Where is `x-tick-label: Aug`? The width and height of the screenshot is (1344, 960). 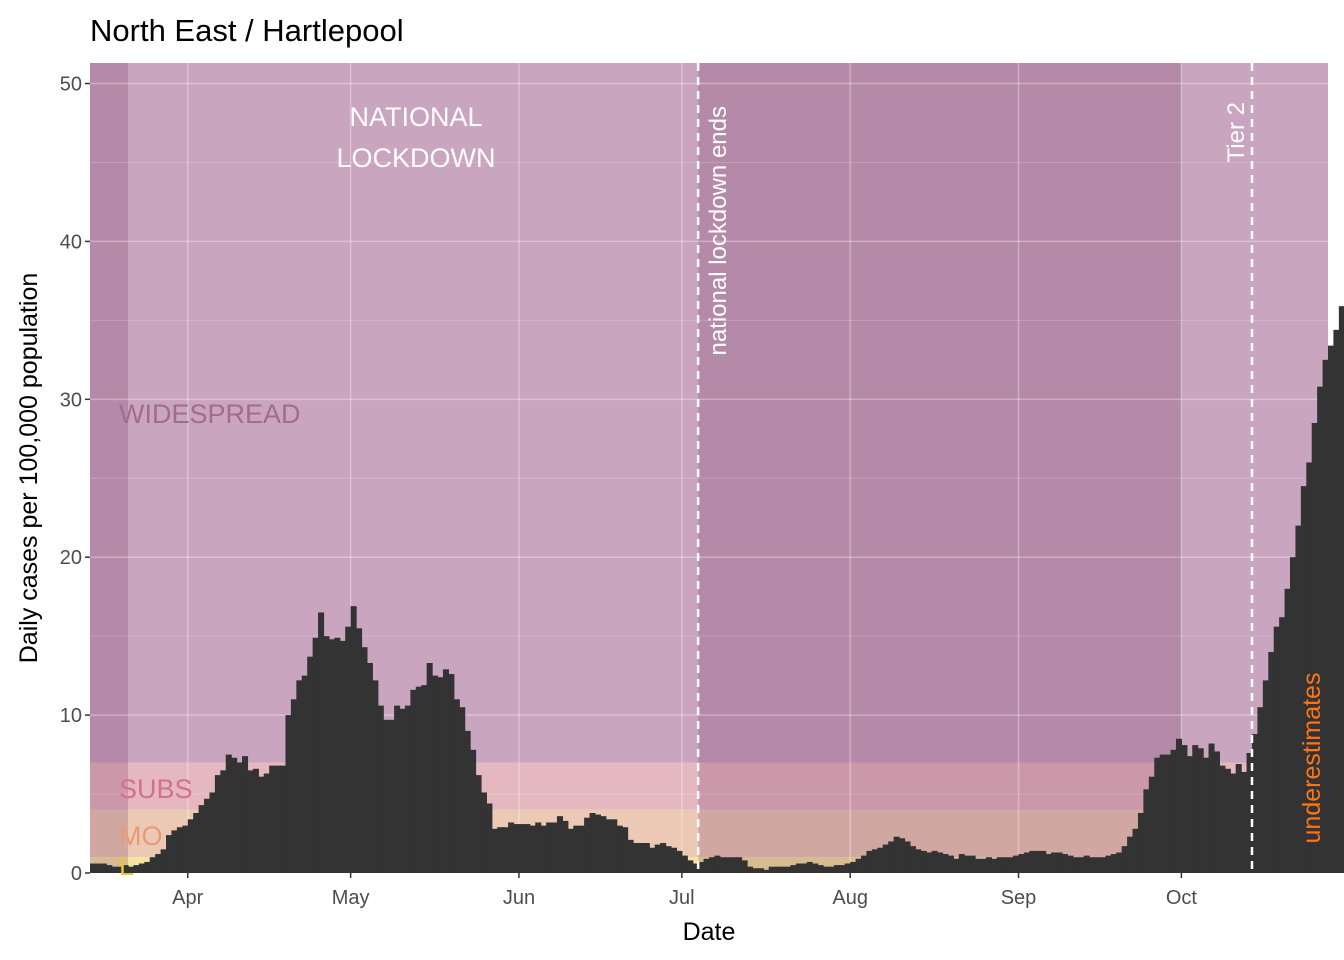
x-tick-label: Aug is located at coordinates (850, 898).